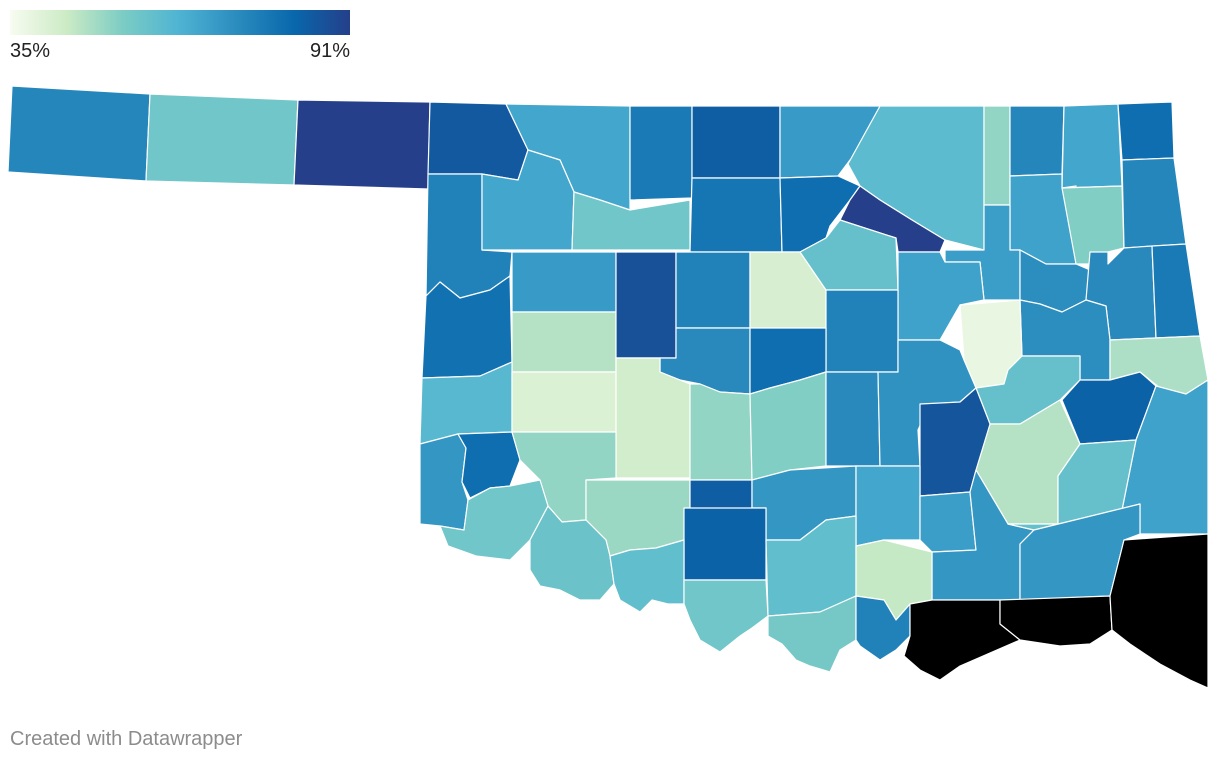 The width and height of the screenshot is (1220, 764). What do you see at coordinates (180, 38) in the screenshot?
I see `color-legend: 35% 91%` at bounding box center [180, 38].